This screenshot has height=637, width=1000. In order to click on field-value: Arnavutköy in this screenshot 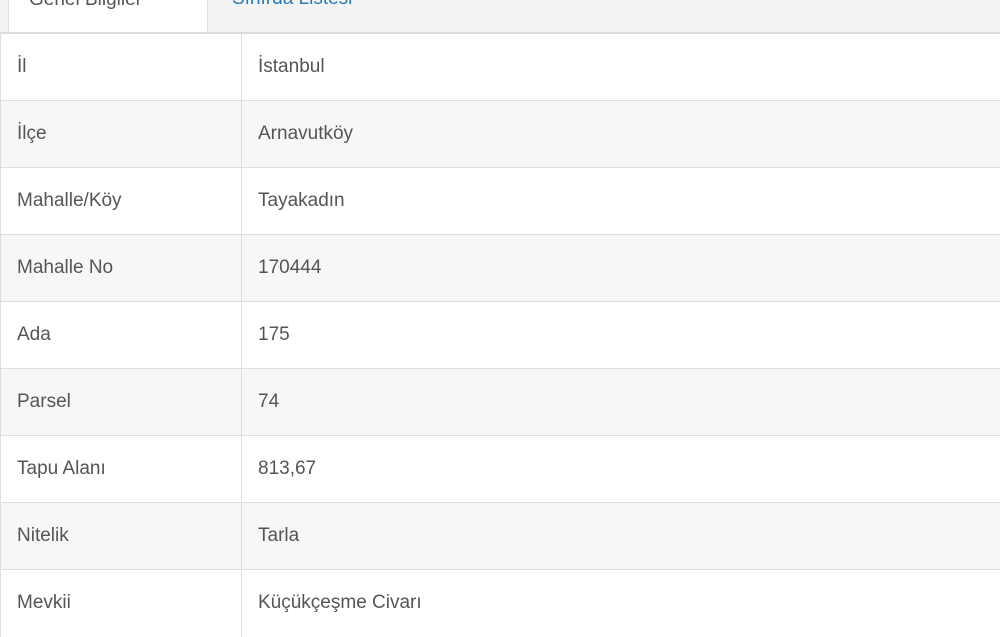, I will do `click(620, 134)`.